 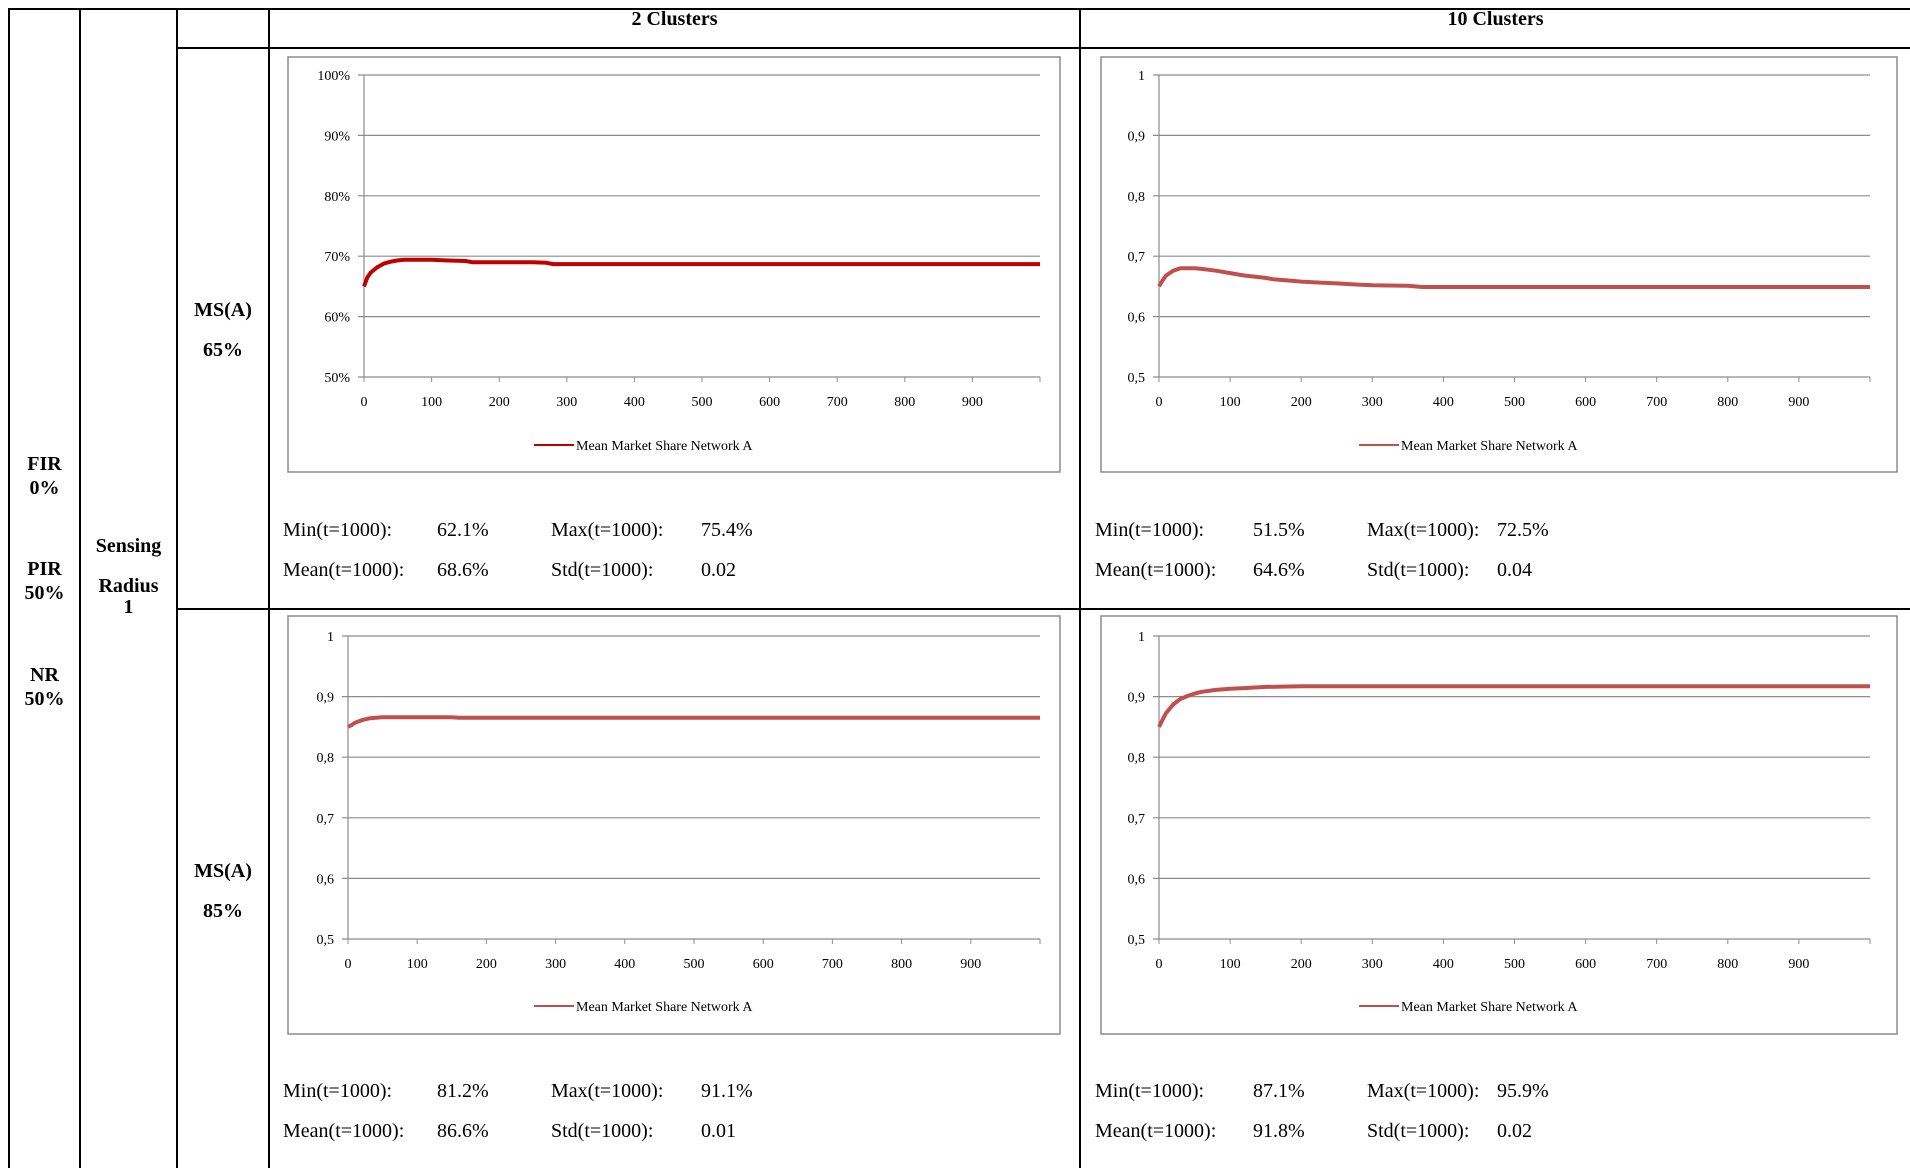 What do you see at coordinates (177, 588) in the screenshot?
I see `table-divider-col2` at bounding box center [177, 588].